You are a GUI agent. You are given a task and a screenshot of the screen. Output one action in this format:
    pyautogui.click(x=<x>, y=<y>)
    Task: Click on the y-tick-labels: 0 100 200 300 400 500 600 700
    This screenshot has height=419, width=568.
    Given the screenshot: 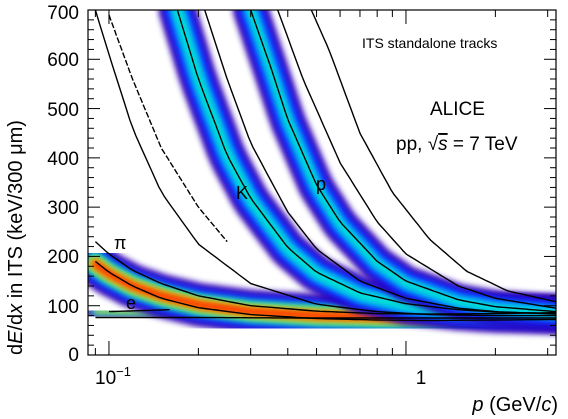 What is the action you would take?
    pyautogui.click(x=63, y=184)
    